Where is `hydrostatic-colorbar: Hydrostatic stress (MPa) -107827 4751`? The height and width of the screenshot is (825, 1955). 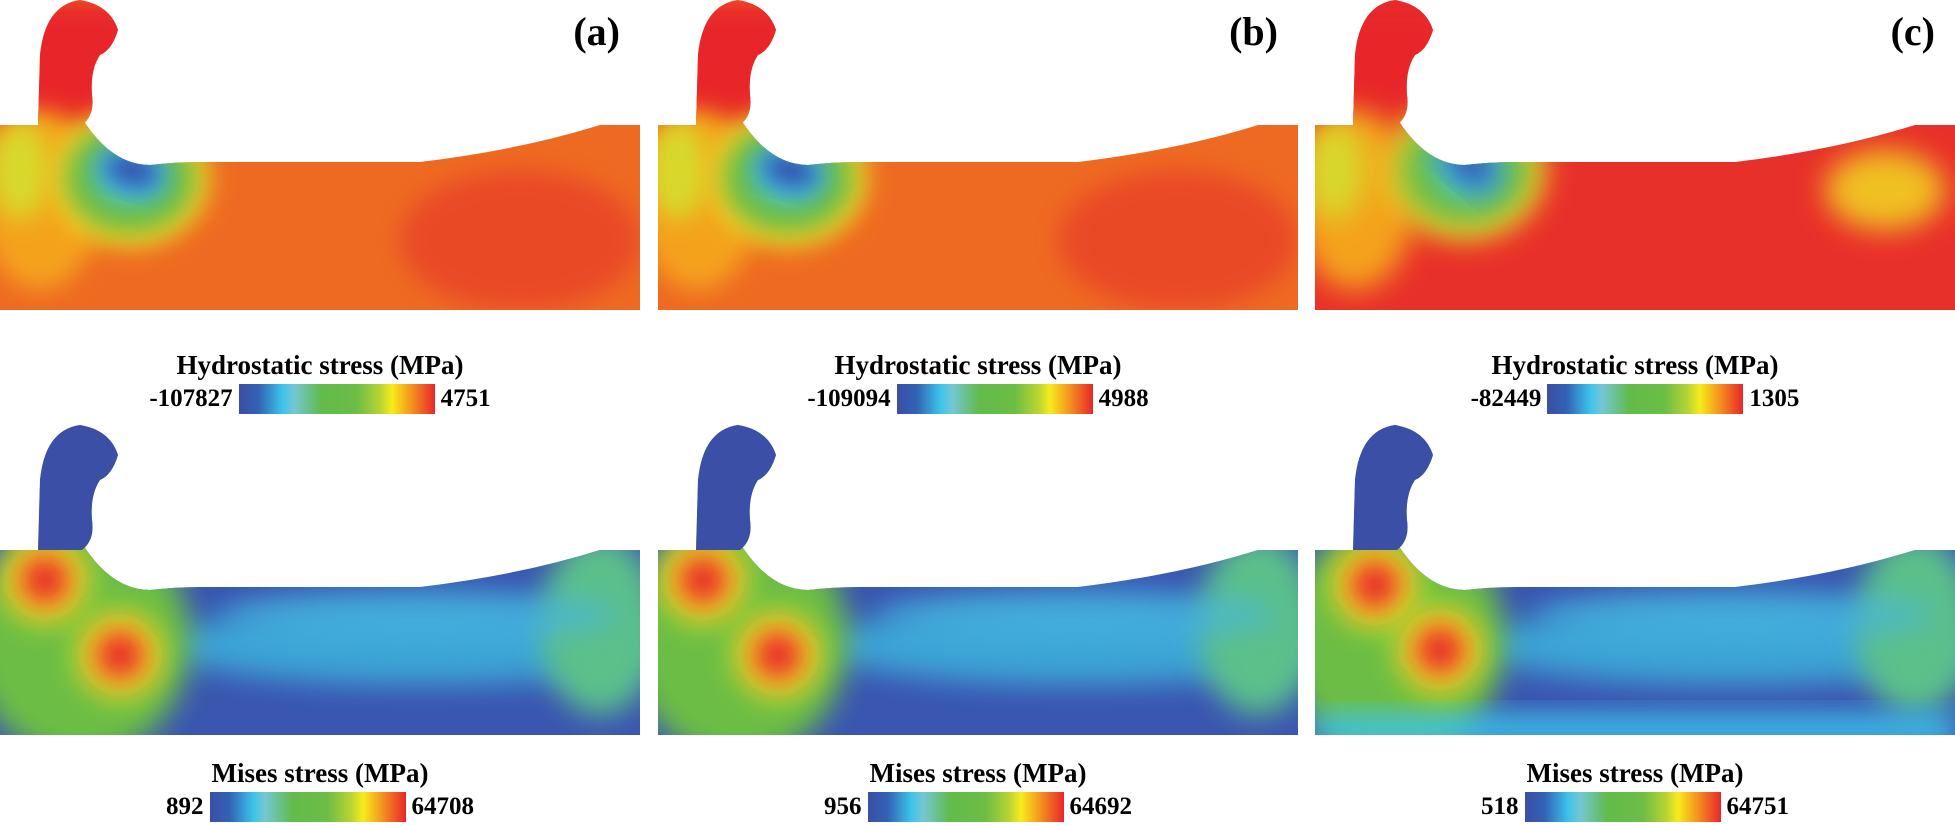 hydrostatic-colorbar: Hydrostatic stress (MPa) -107827 4751 is located at coordinates (320, 382).